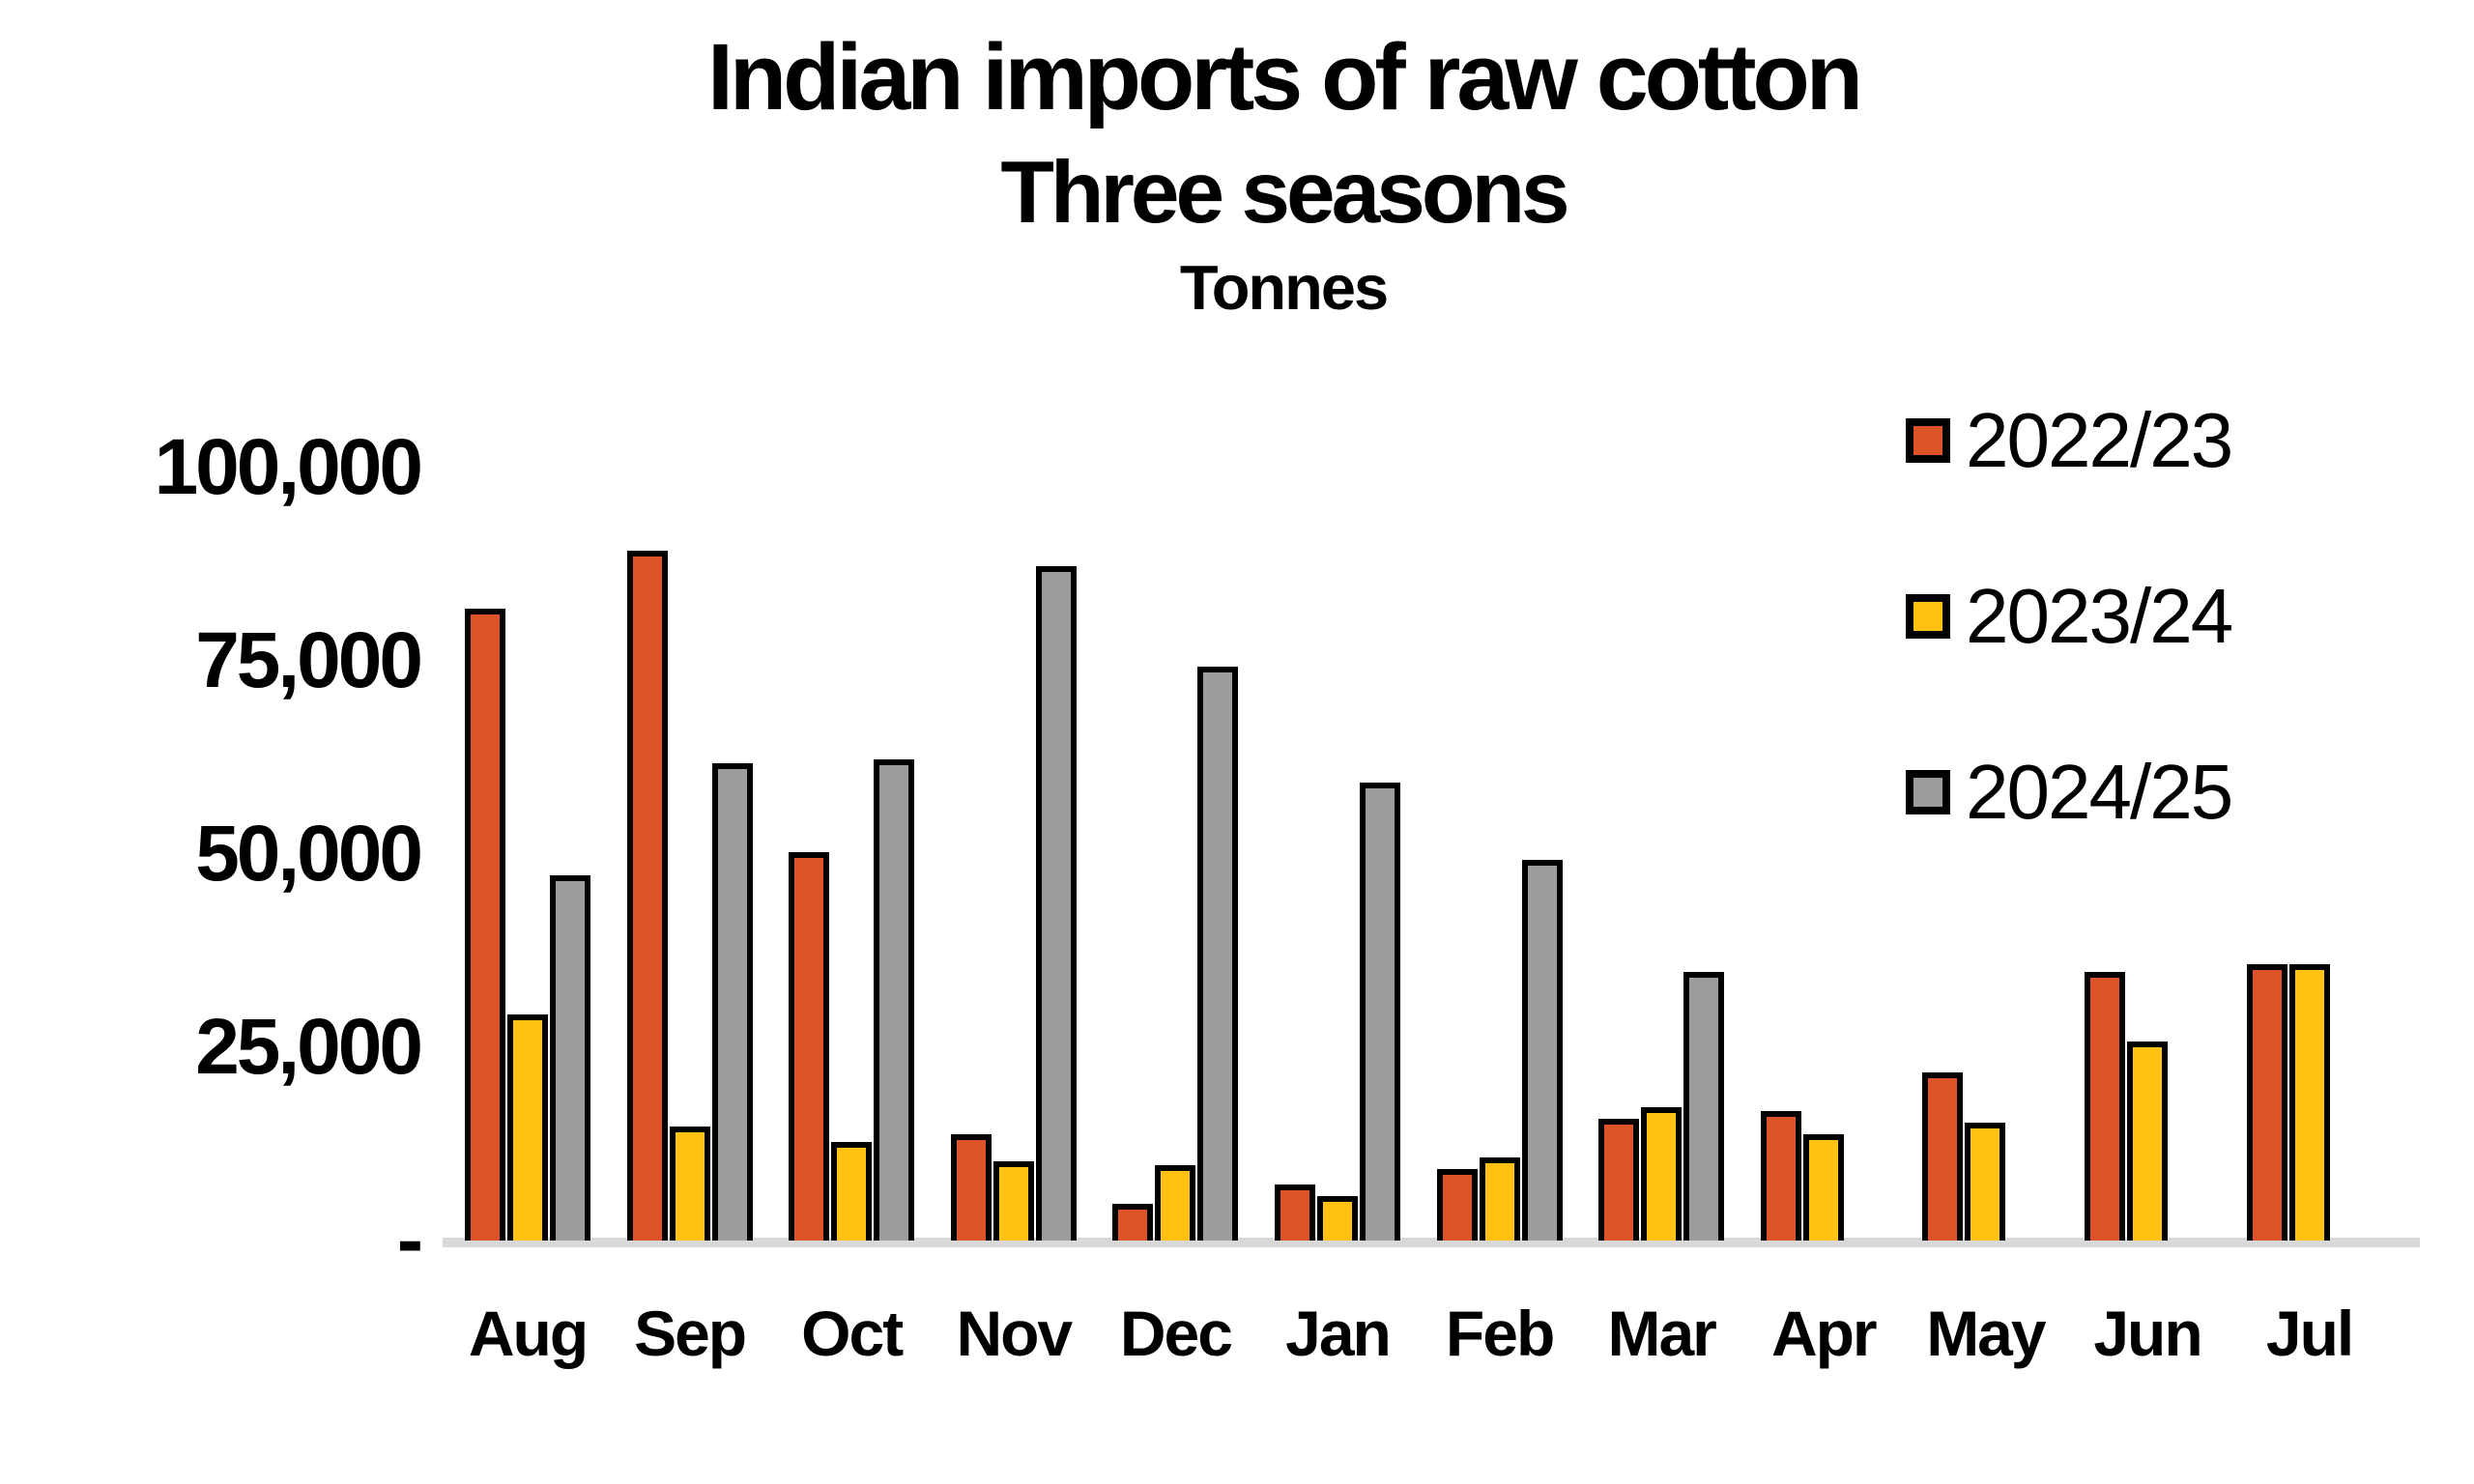 The image size is (2474, 1484). What do you see at coordinates (528, 1334) in the screenshot?
I see `x-tick-label-aug: Aug` at bounding box center [528, 1334].